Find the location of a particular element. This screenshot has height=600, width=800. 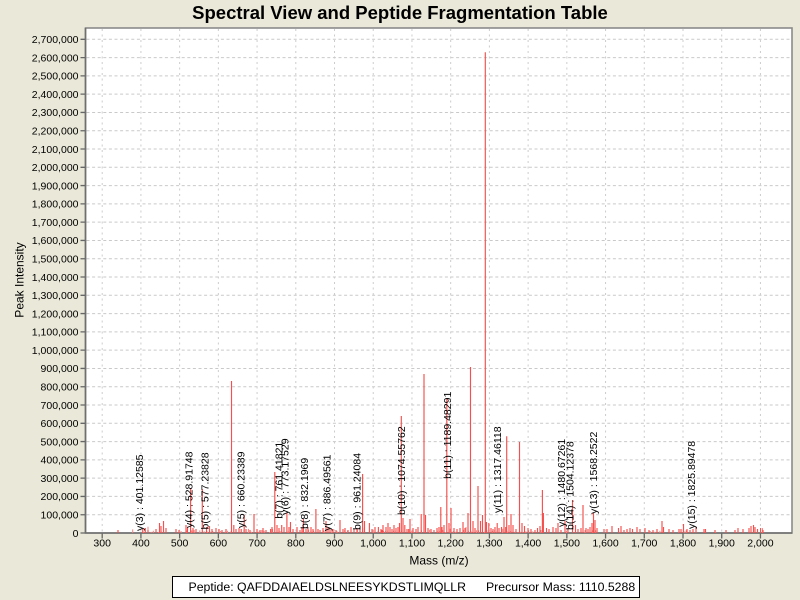

svg-text: 2,000 is located at coordinates (760, 544).